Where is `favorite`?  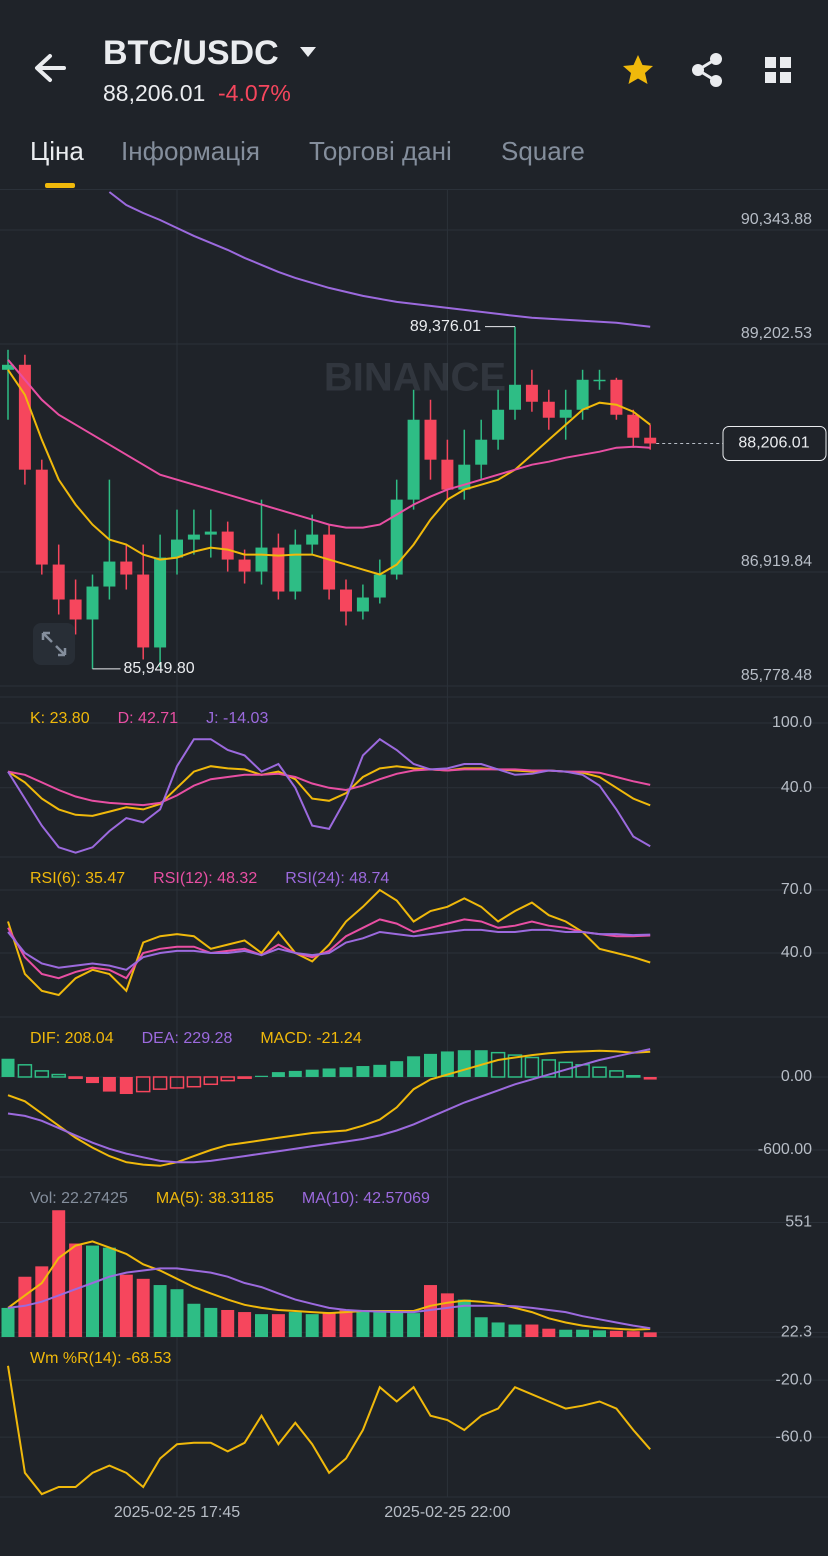
favorite is located at coordinates (638, 69).